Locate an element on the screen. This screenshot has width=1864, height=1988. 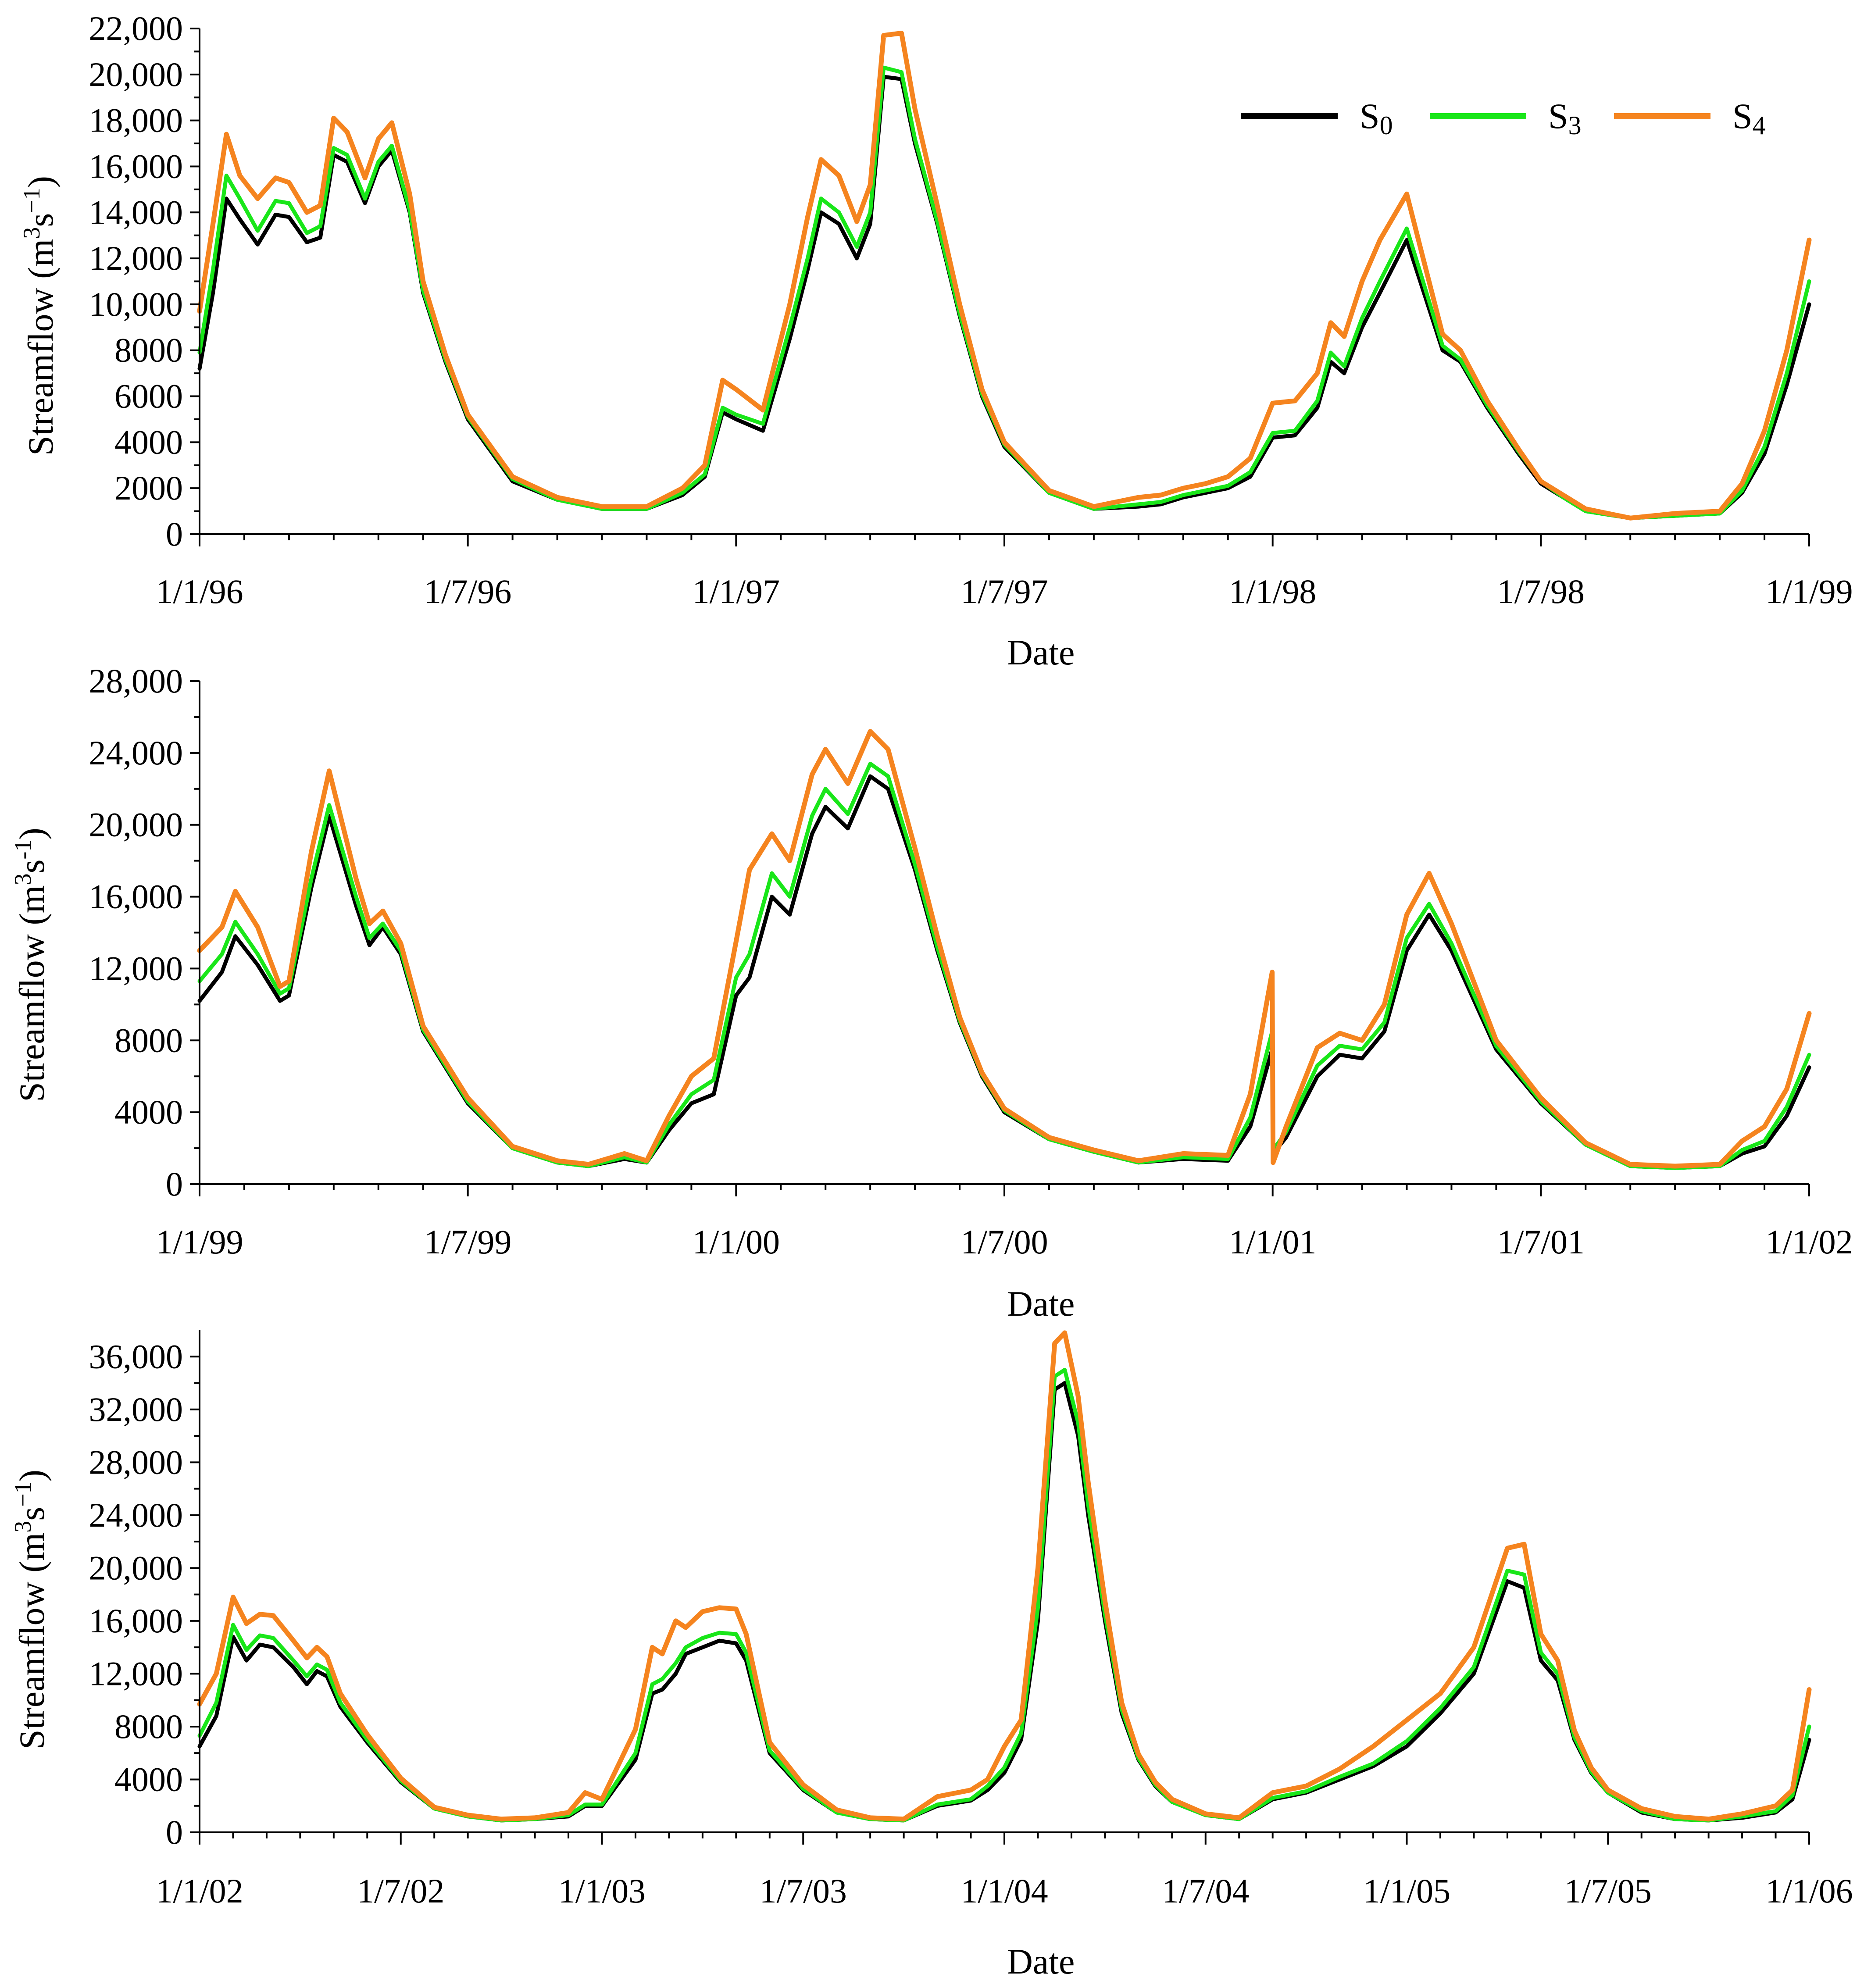
x-tick-label: 1/7/00 is located at coordinates (1004, 1242).